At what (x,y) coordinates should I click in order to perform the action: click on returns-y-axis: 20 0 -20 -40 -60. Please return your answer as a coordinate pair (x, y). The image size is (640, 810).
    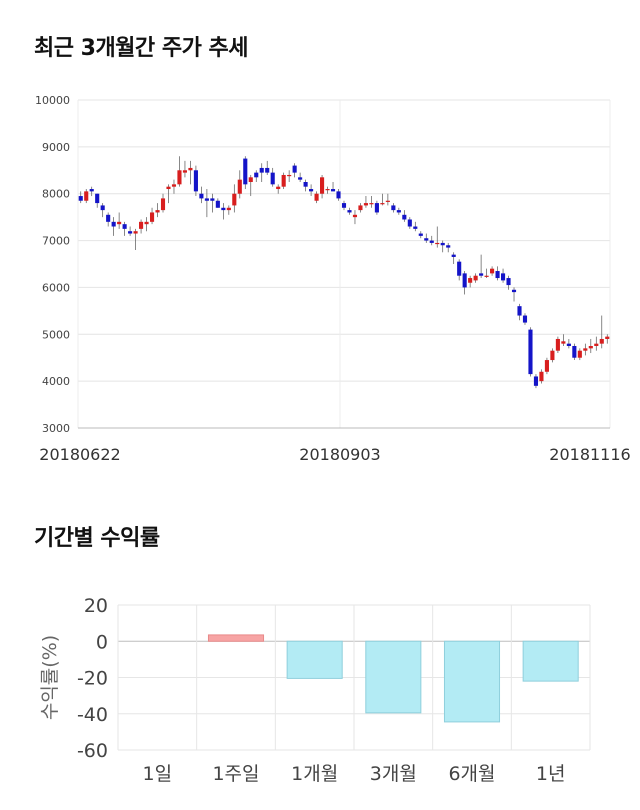
    Looking at the image, I should click on (92, 678).